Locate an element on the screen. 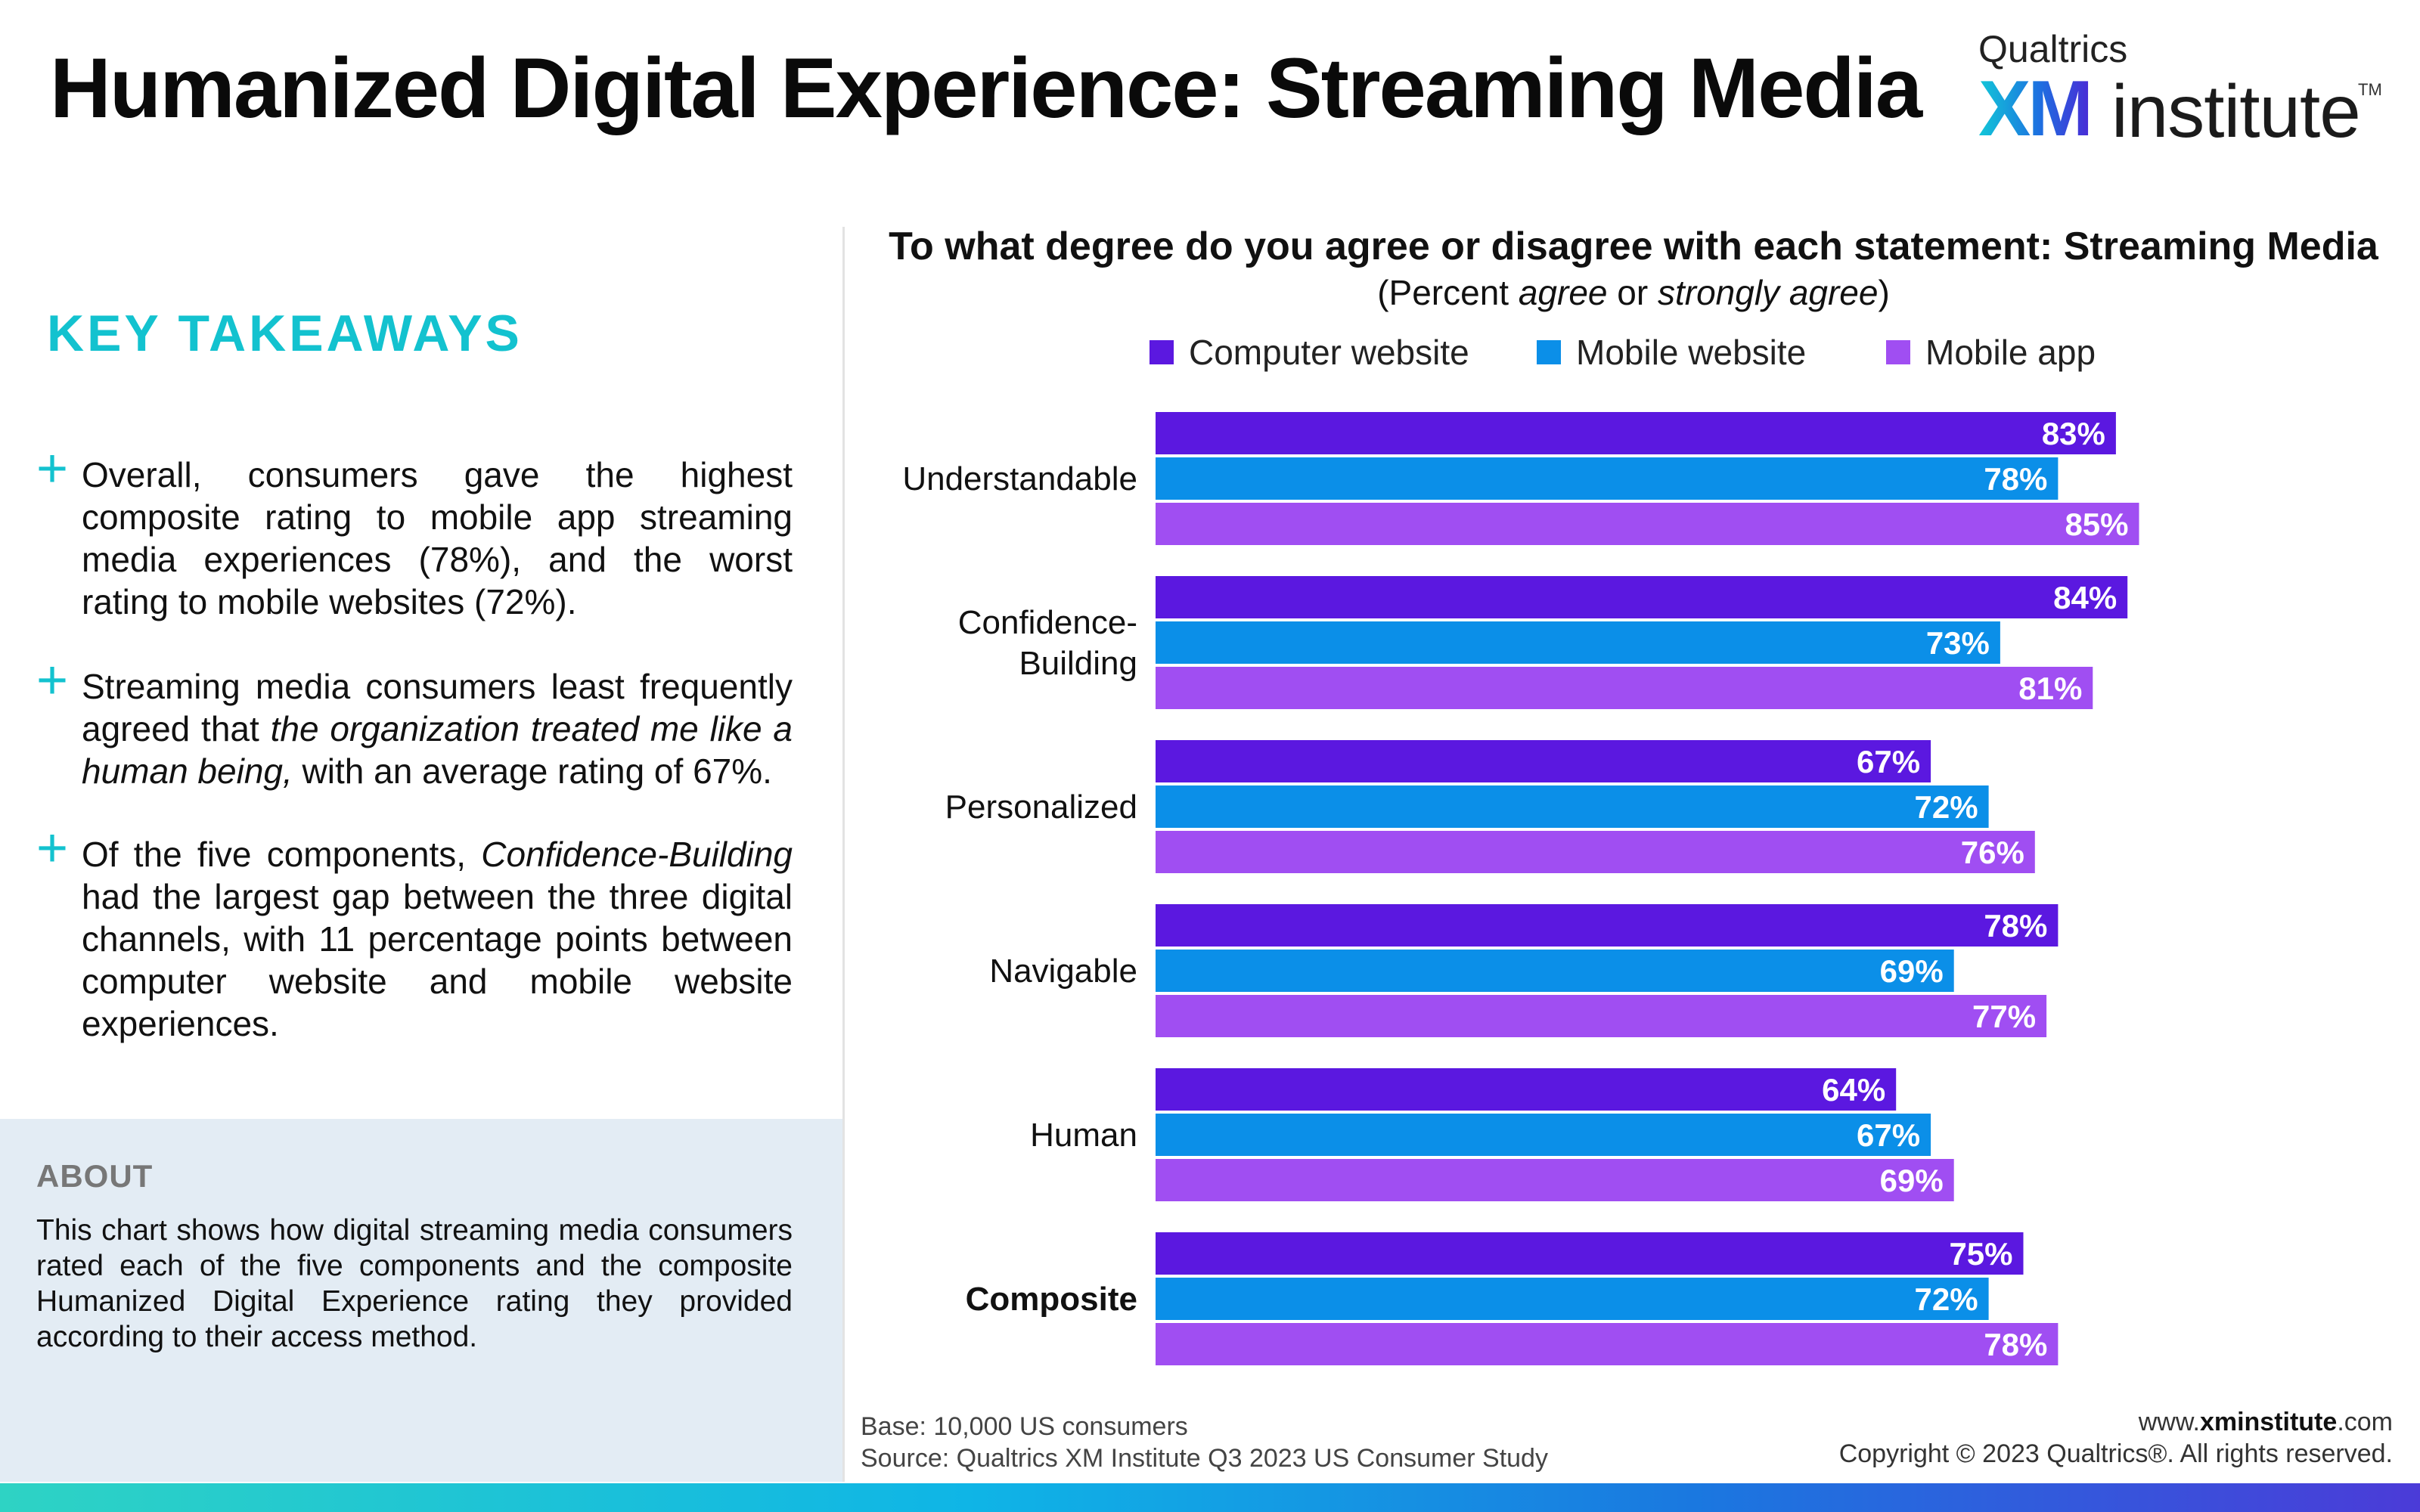 The image size is (2420, 1512). category-label: Navigable is located at coordinates (1063, 972).